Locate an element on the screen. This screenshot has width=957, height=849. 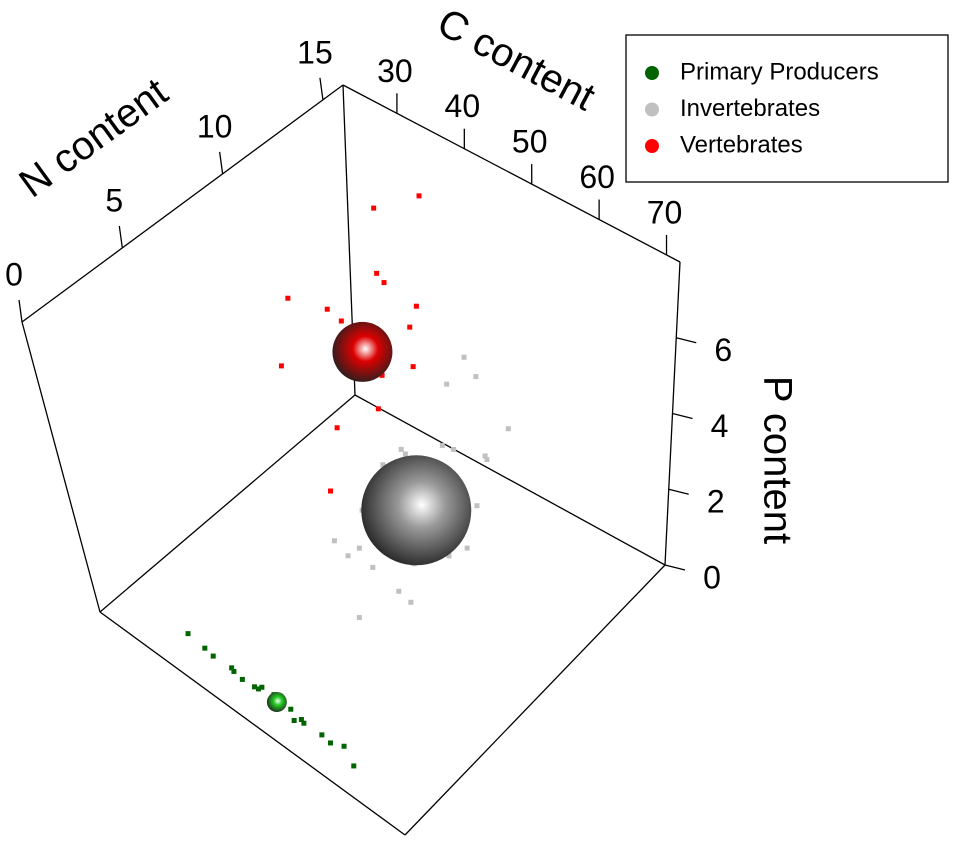
z-tick-label: 6 is located at coordinates (723, 350).